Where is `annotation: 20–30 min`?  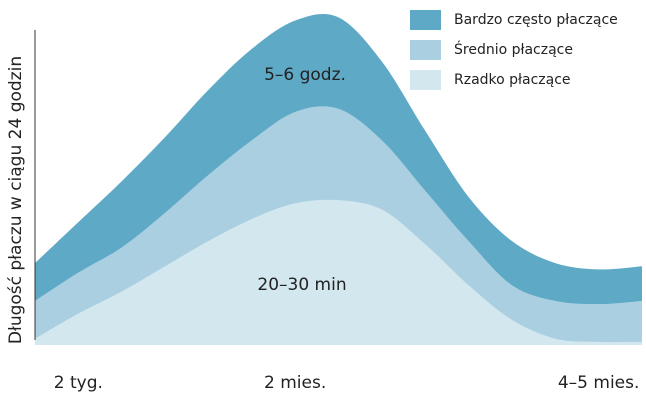 annotation: 20–30 min is located at coordinates (301, 285).